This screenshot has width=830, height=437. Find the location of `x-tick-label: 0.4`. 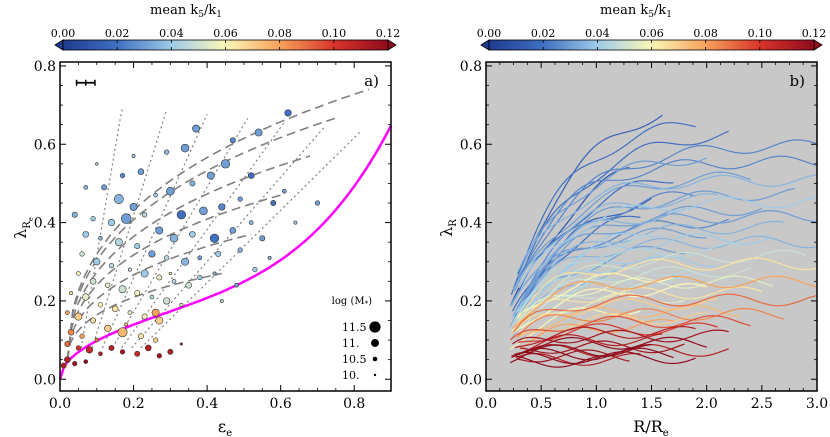

x-tick-label: 0.4 is located at coordinates (207, 404).